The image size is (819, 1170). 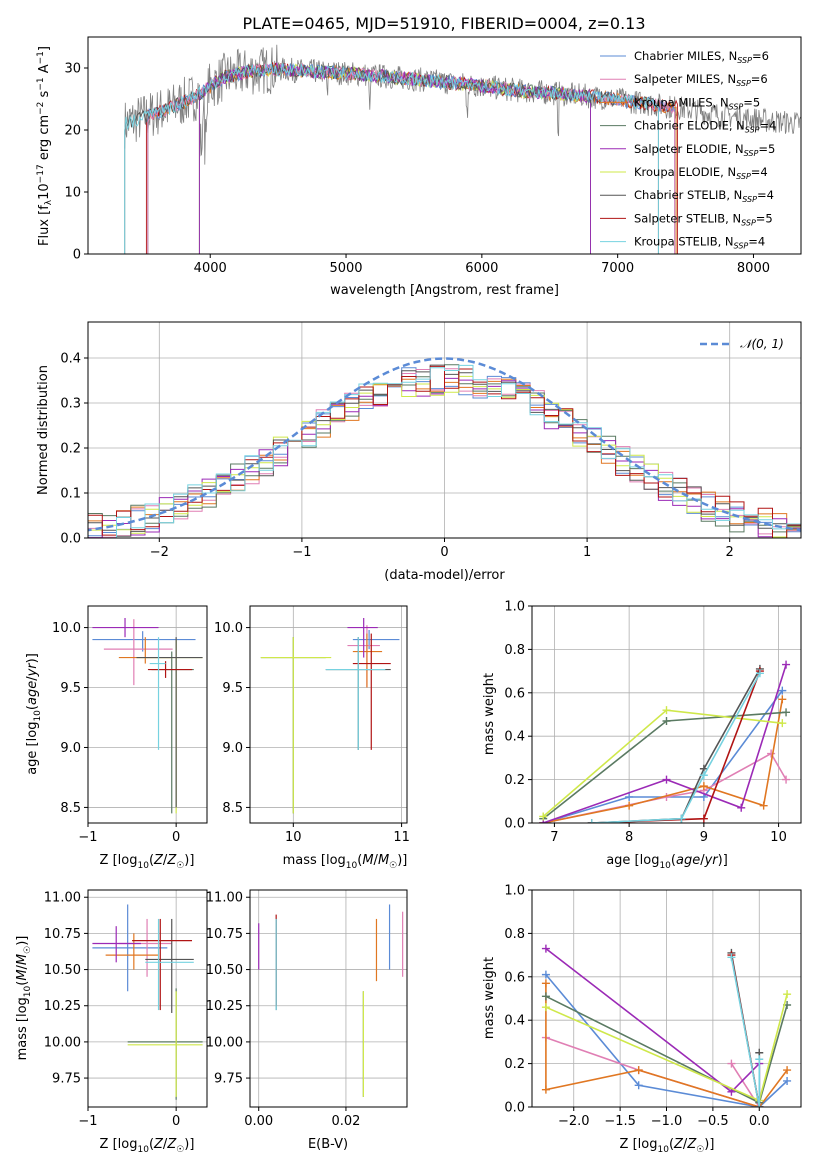 What do you see at coordinates (685, 172) in the screenshot?
I see `label-part: Kroupa ELODIE, N` at bounding box center [685, 172].